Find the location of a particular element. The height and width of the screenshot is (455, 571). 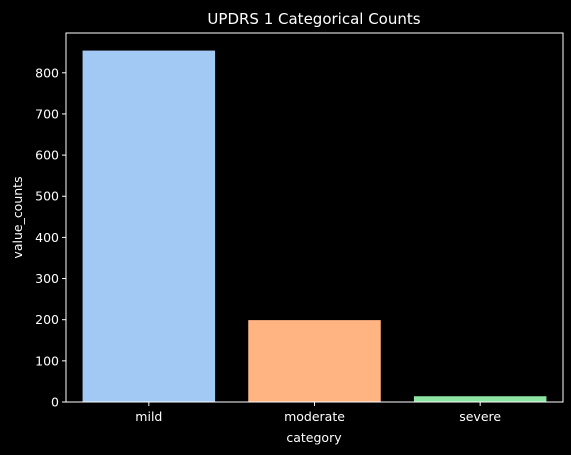

y-tick-label: 700 is located at coordinates (47, 113).